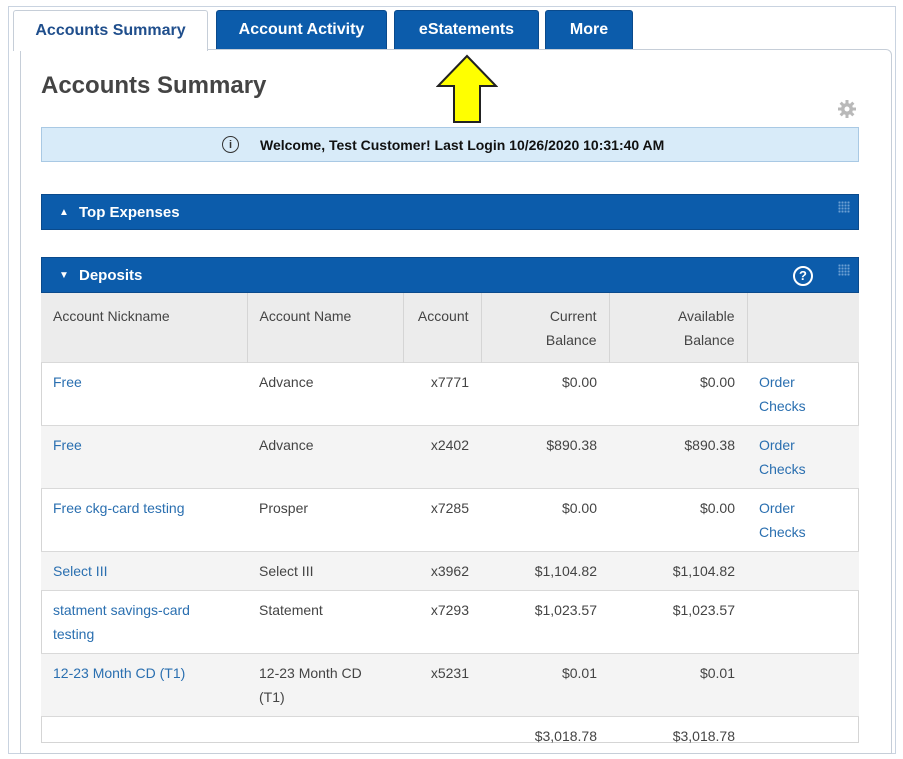 The height and width of the screenshot is (759, 903). I want to click on help-icon: ?, so click(803, 276).